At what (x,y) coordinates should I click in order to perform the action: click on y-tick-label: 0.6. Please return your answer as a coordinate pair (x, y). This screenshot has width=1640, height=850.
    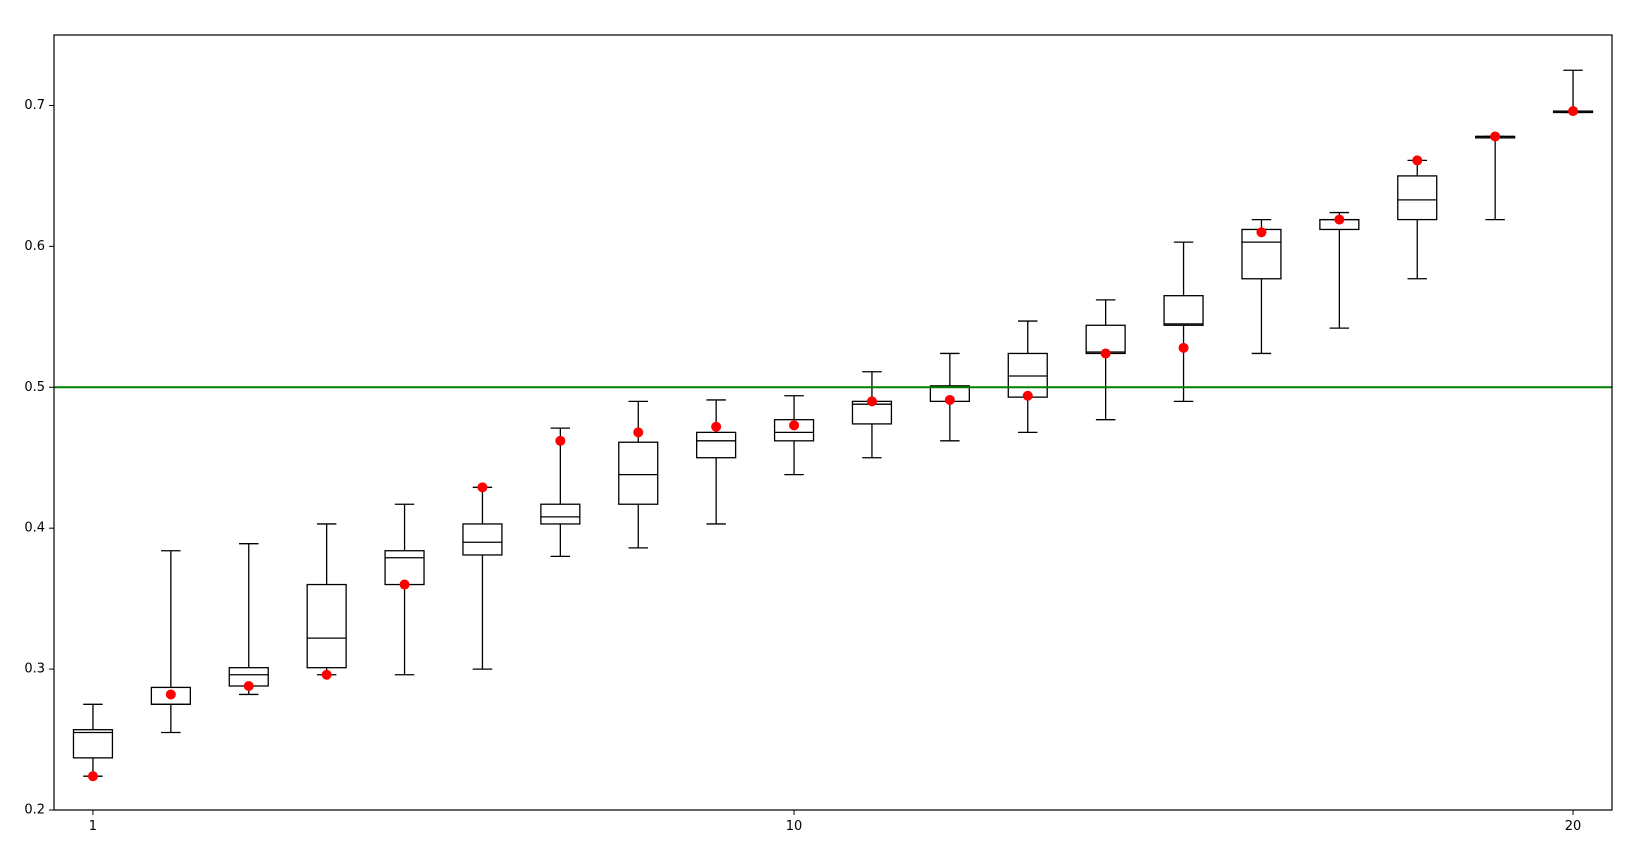
    Looking at the image, I should click on (34, 246).